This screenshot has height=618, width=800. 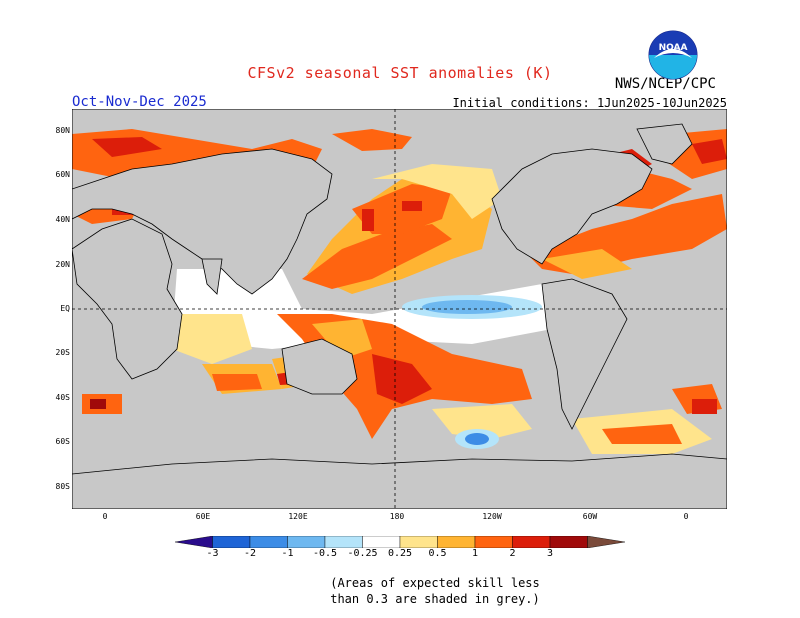 What do you see at coordinates (673, 48) in the screenshot?
I see `noaa-logo-text: NOAA` at bounding box center [673, 48].